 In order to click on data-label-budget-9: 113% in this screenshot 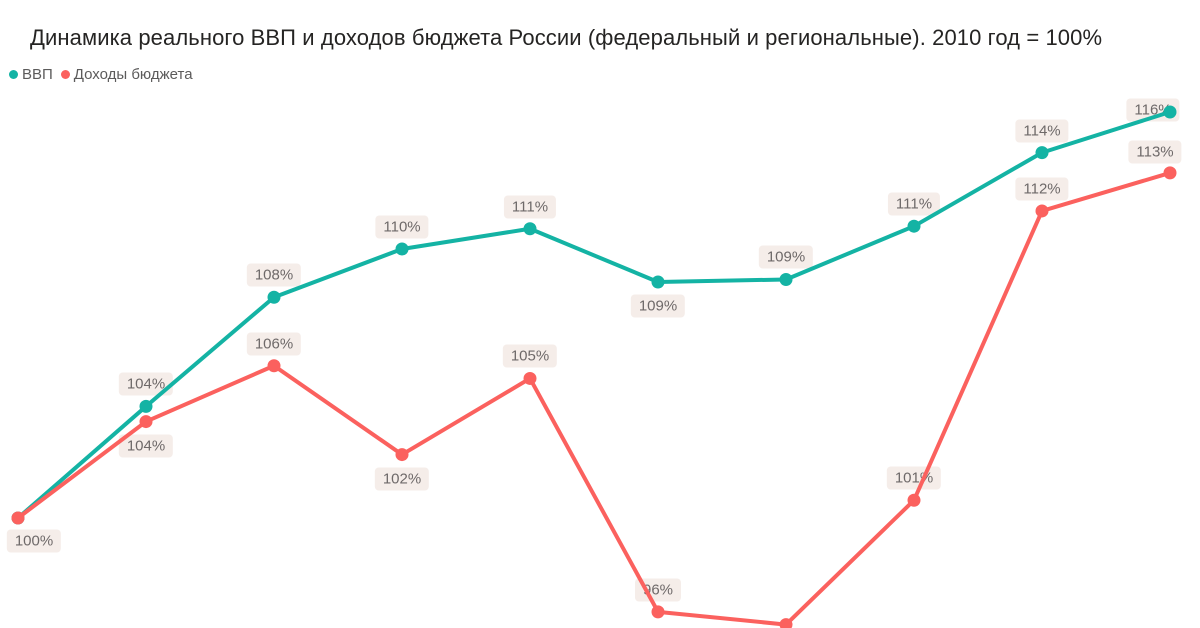, I will do `click(1155, 152)`.